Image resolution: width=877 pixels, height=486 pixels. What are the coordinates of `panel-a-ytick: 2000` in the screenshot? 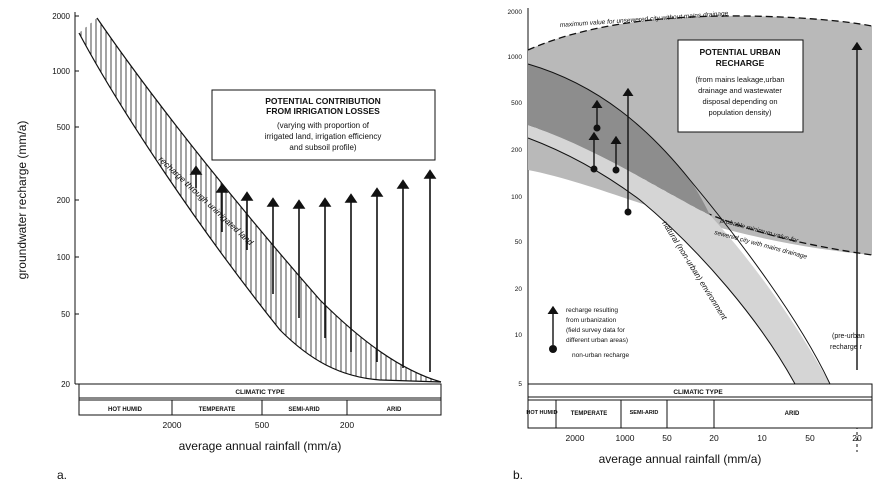 It's located at (61, 16).